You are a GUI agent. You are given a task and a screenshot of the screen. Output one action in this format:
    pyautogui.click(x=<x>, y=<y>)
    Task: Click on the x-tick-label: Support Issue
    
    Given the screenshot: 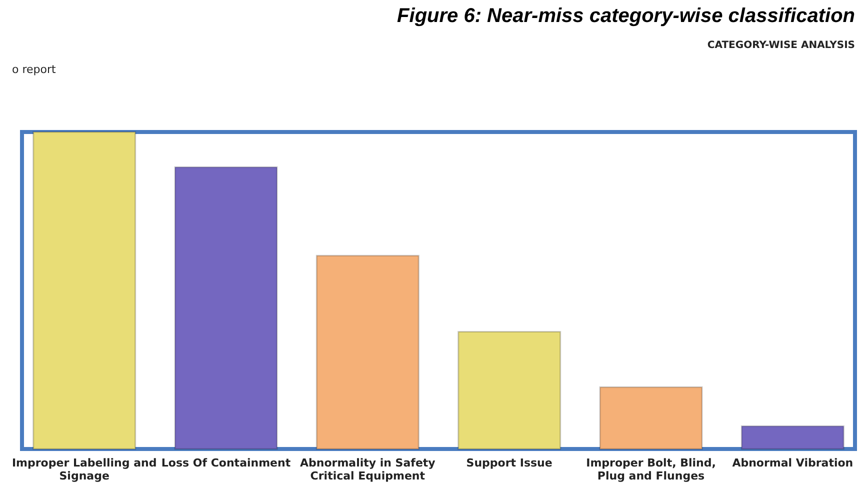 What is the action you would take?
    pyautogui.click(x=509, y=463)
    